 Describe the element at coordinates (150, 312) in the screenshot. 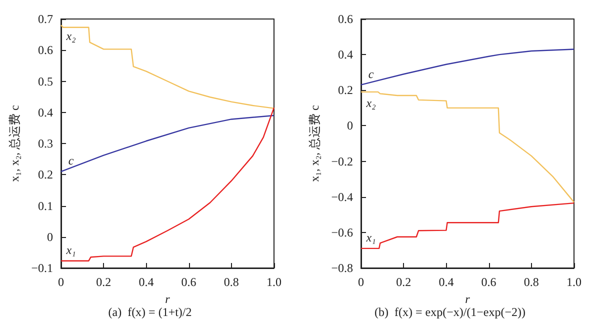

I see `text: (a) f(x) = (1+t)/2` at that location.